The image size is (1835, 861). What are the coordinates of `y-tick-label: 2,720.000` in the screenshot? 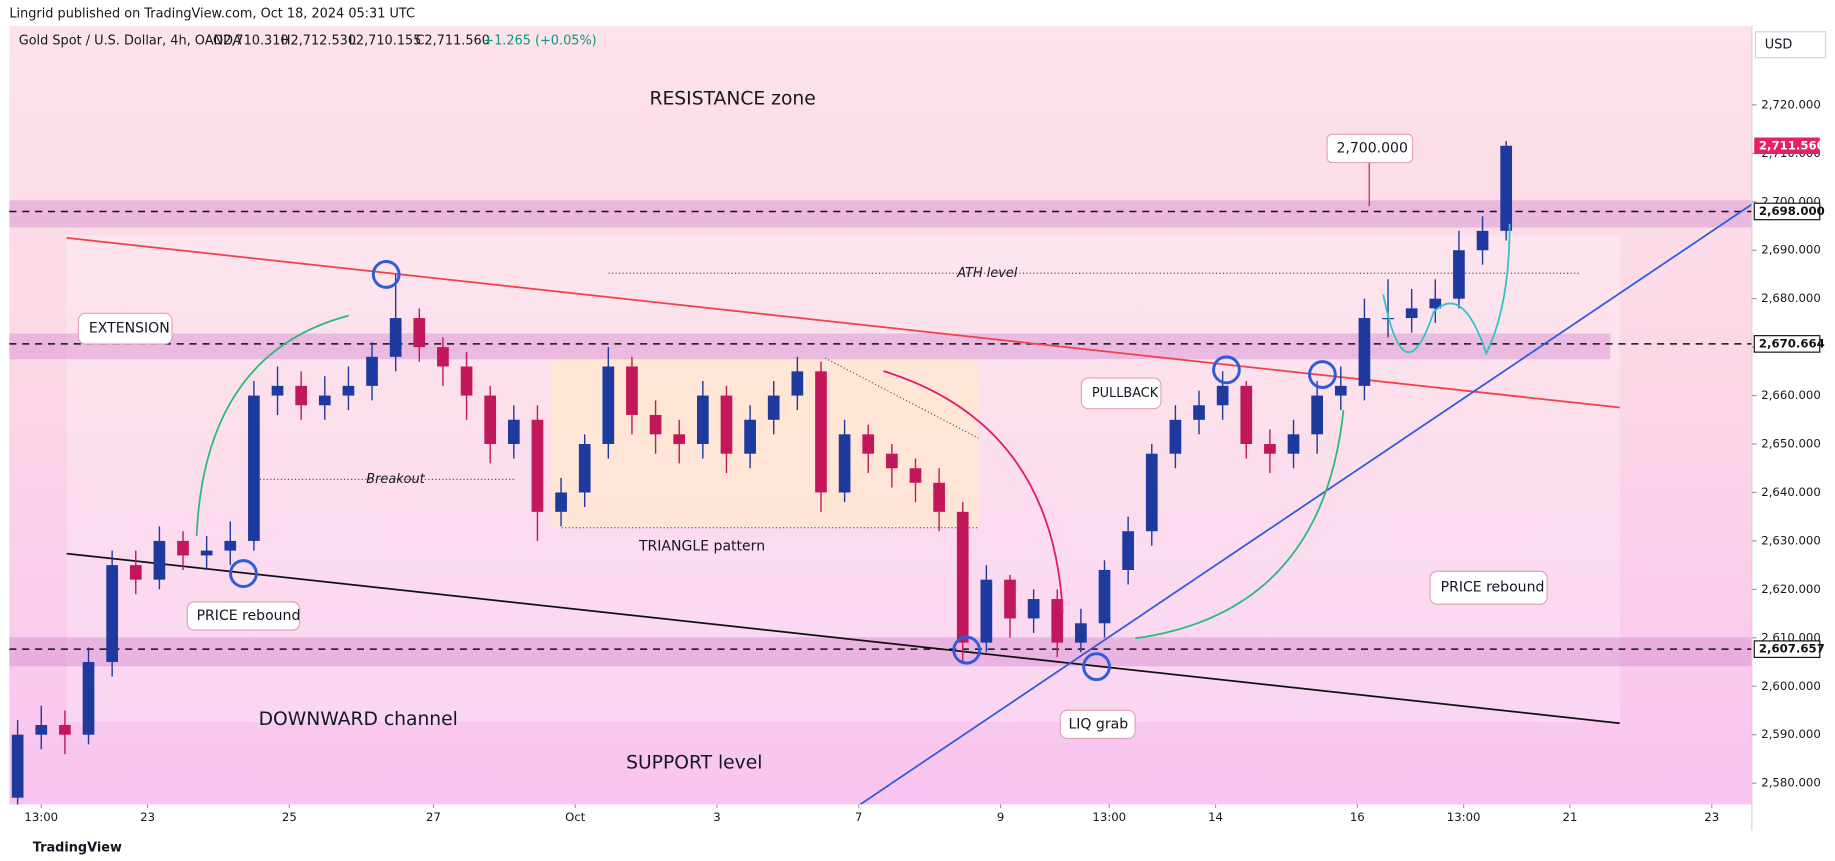 It's located at (1791, 104).